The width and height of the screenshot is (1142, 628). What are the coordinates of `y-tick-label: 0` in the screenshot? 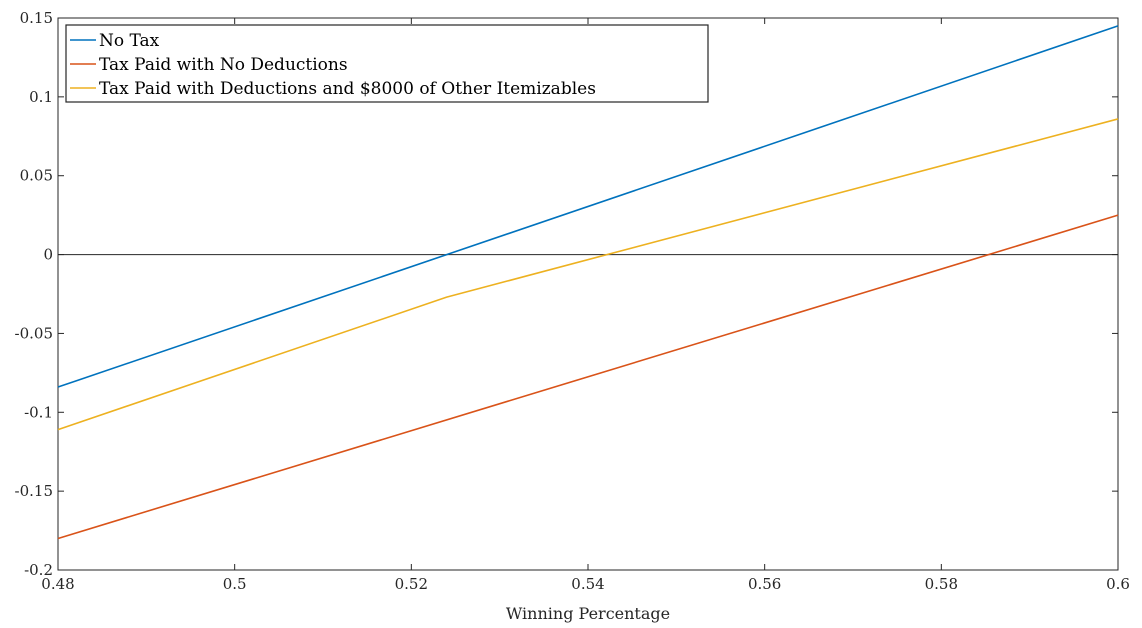 It's located at (48, 255).